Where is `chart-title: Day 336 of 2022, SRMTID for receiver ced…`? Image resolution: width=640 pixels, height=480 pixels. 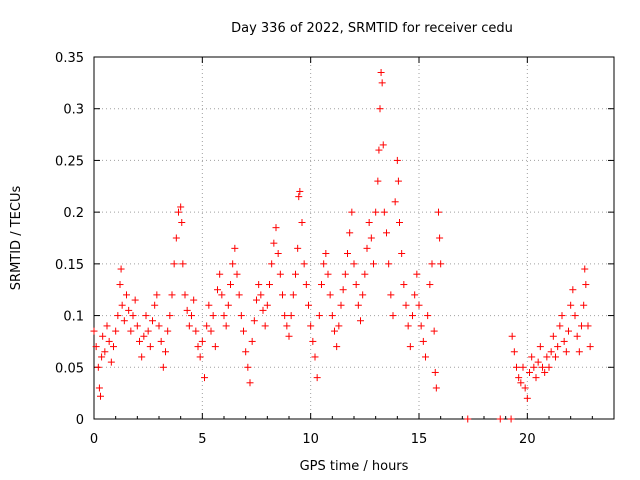
chart-title: Day 336 of 2022, SRMTID for receiver ced… is located at coordinates (372, 28).